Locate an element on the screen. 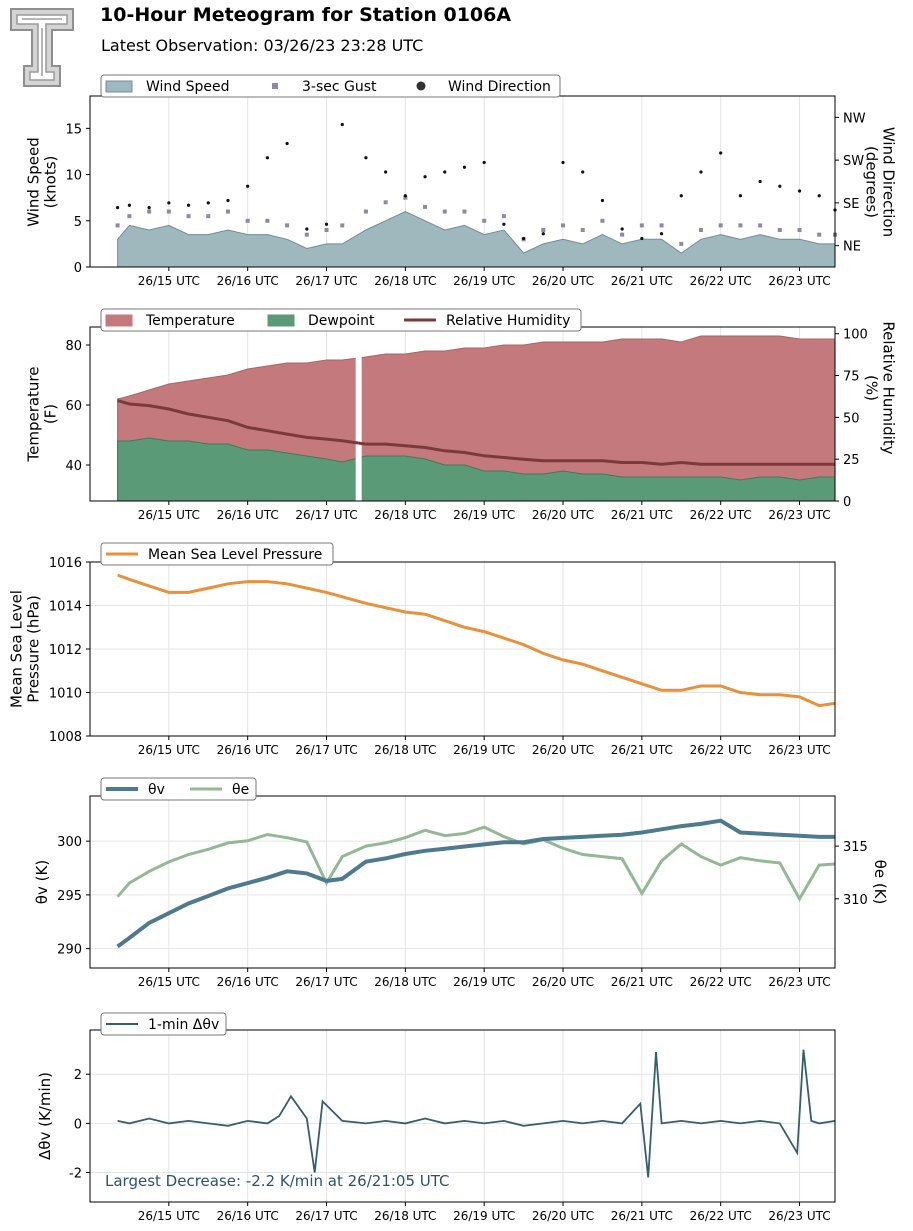  theta-ytick-label: 295 is located at coordinates (69, 896).